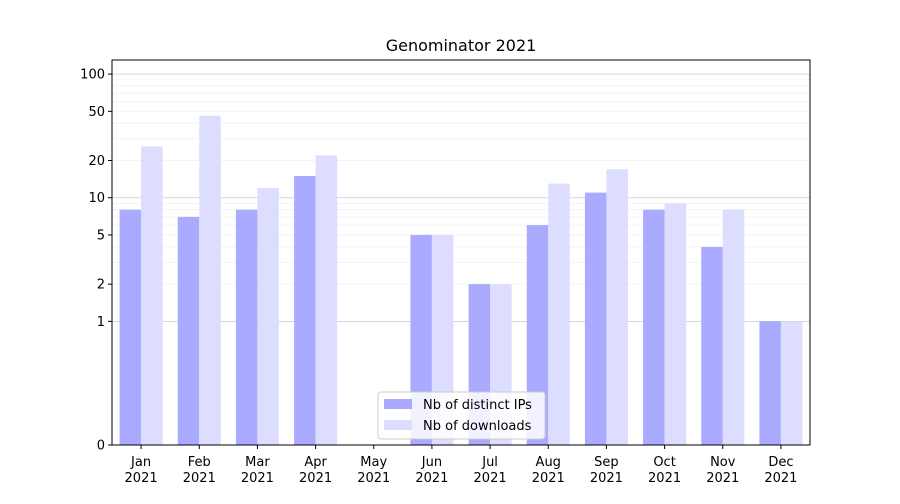 This screenshot has width=900, height=504. I want to click on chart-title: Genominator 2021, so click(461, 45).